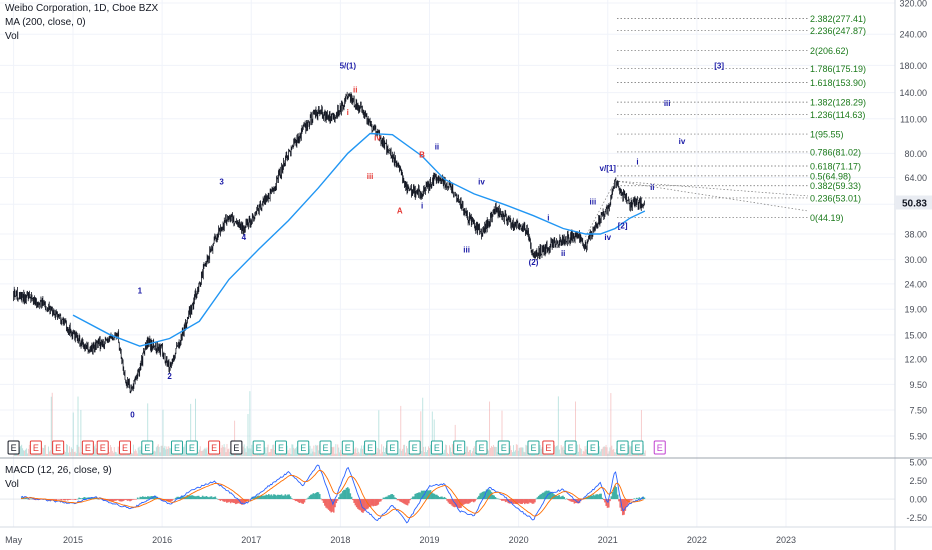 The width and height of the screenshot is (932, 550). Describe the element at coordinates (332, 494) in the screenshot. I see `signal-line` at that location.